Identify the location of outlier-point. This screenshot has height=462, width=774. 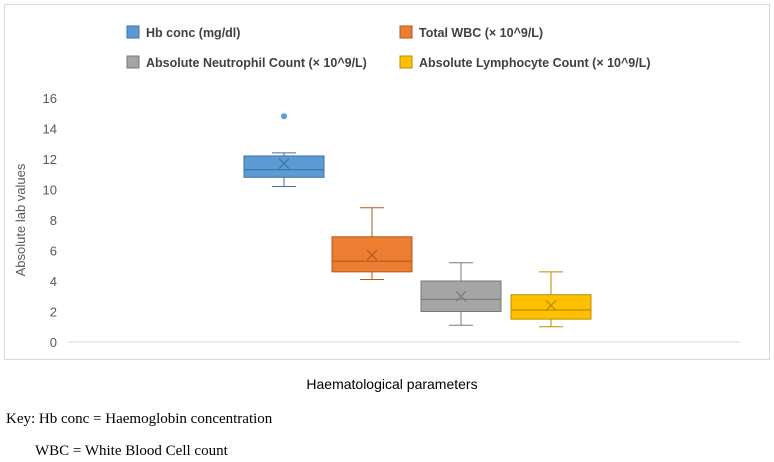
(284, 116).